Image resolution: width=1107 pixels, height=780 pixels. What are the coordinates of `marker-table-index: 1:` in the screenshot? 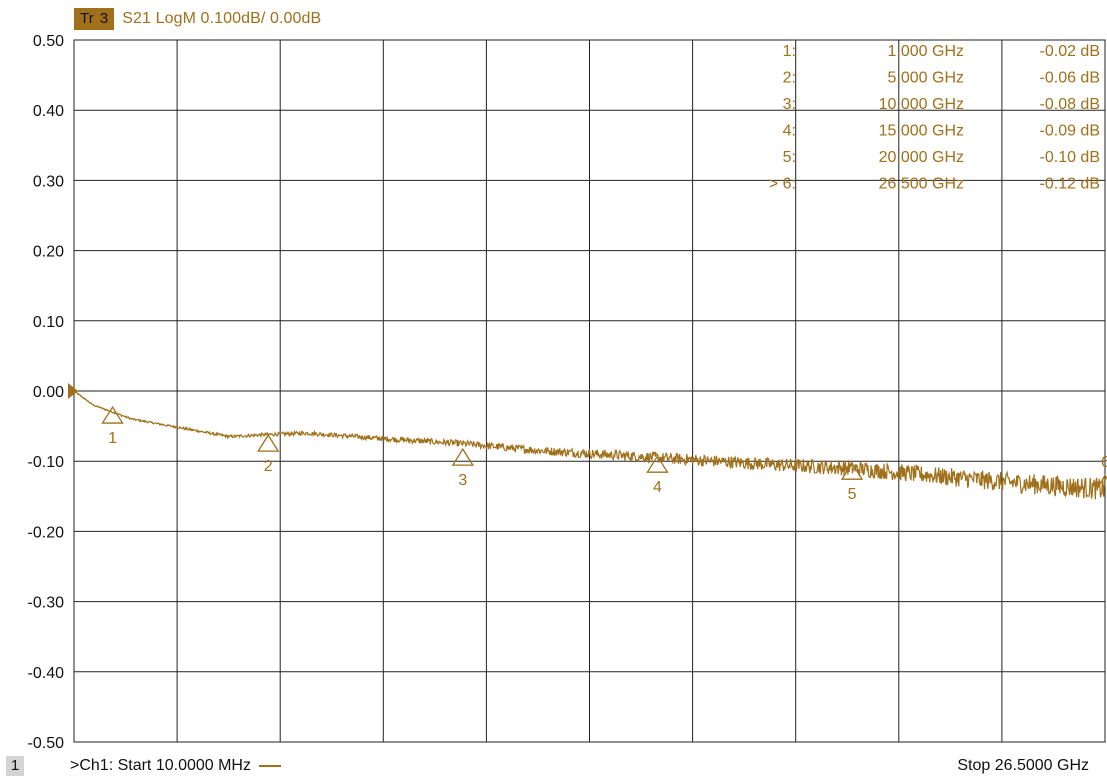 It's located at (789, 51).